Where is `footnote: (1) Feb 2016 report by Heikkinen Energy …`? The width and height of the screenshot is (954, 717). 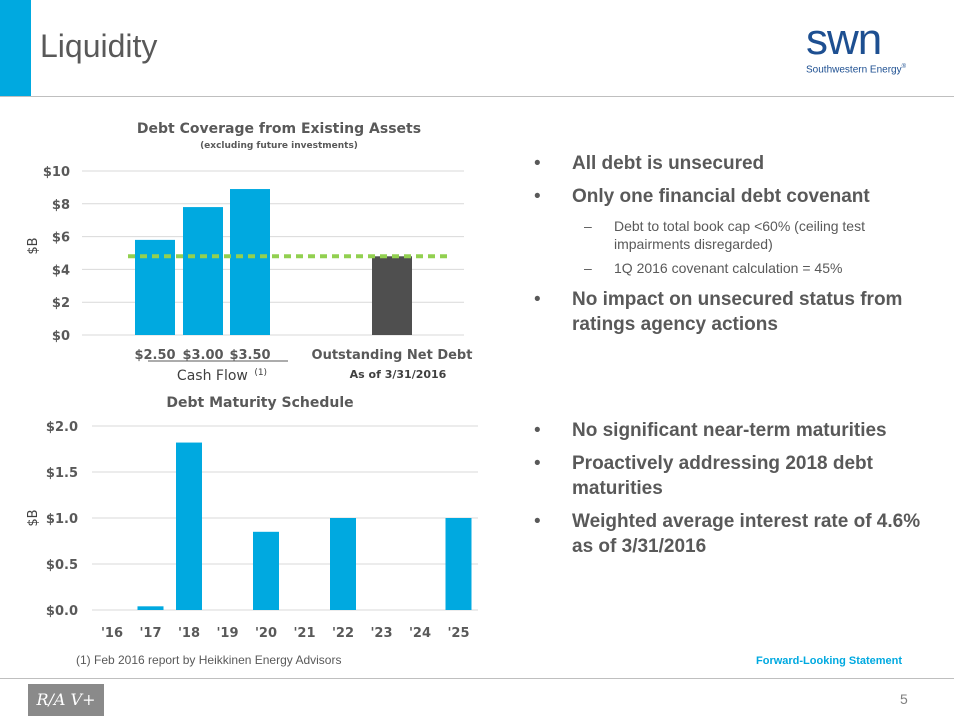
footnote: (1) Feb 2016 report by Heikkinen Energy … is located at coordinates (209, 660).